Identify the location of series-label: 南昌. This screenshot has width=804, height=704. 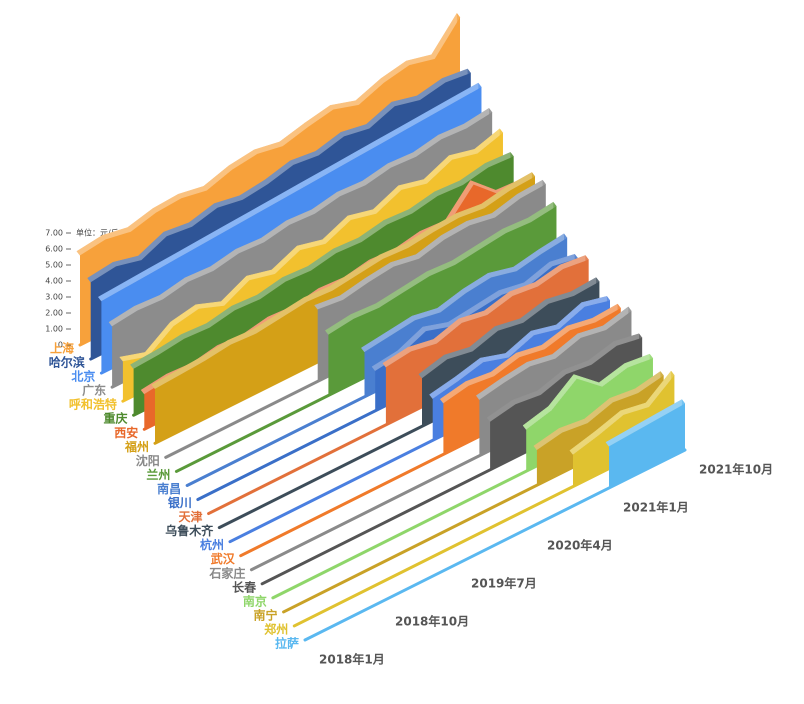
(169, 488).